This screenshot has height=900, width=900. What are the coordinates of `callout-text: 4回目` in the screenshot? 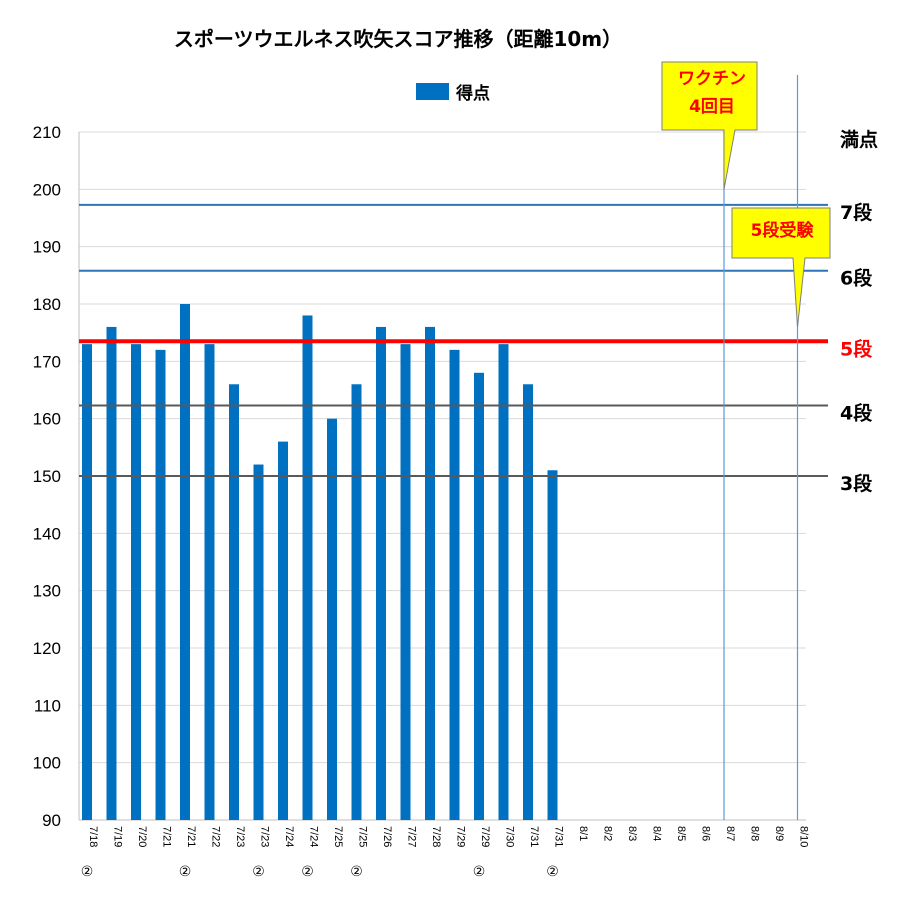 It's located at (712, 107).